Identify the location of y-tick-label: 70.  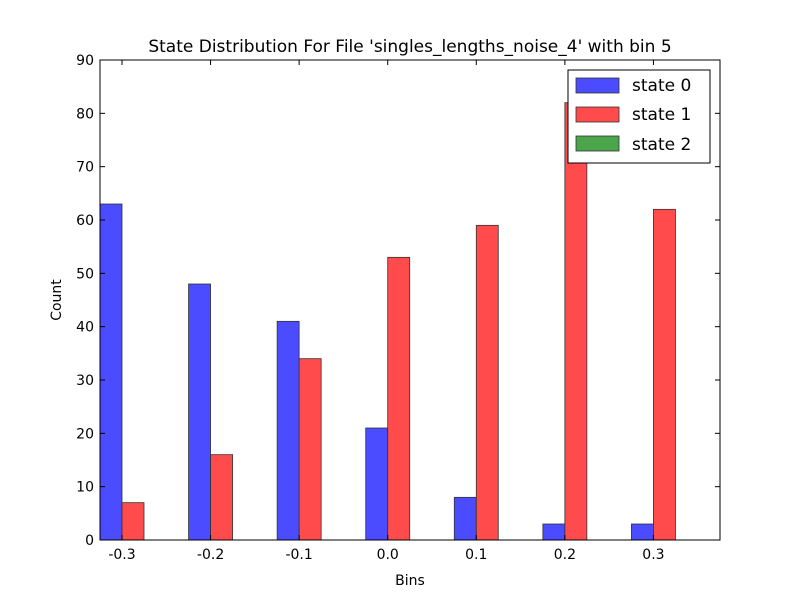
(85, 168).